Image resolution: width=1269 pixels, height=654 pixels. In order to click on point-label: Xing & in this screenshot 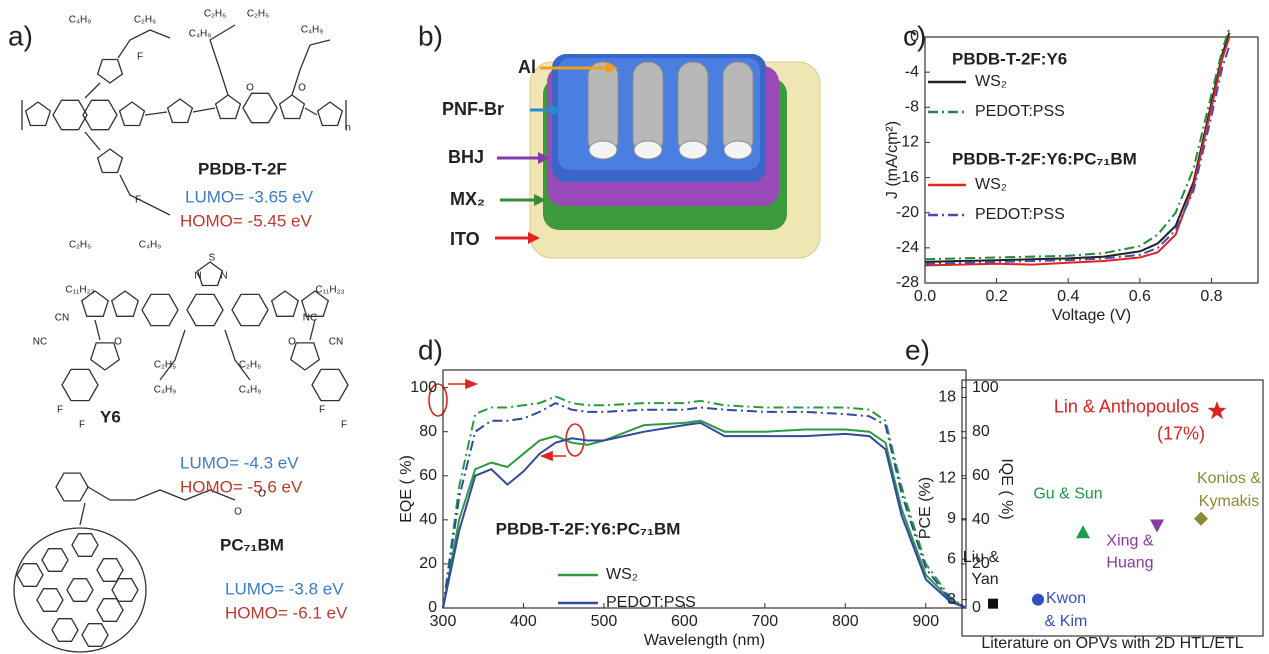, I will do `click(1129, 541)`.